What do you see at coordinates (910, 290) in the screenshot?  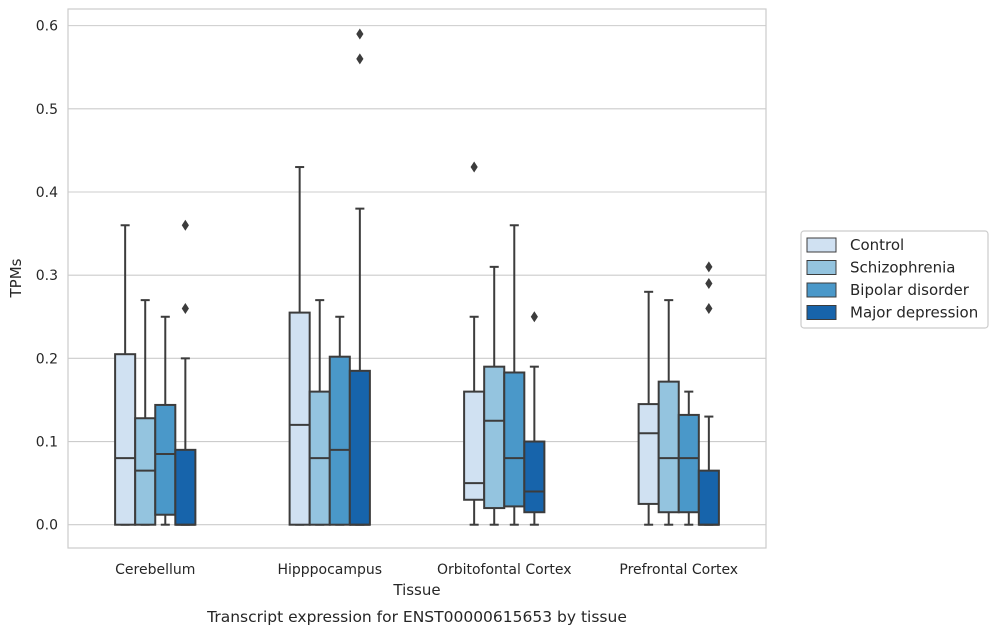 I see `legend-label: Bipolar disorder` at bounding box center [910, 290].